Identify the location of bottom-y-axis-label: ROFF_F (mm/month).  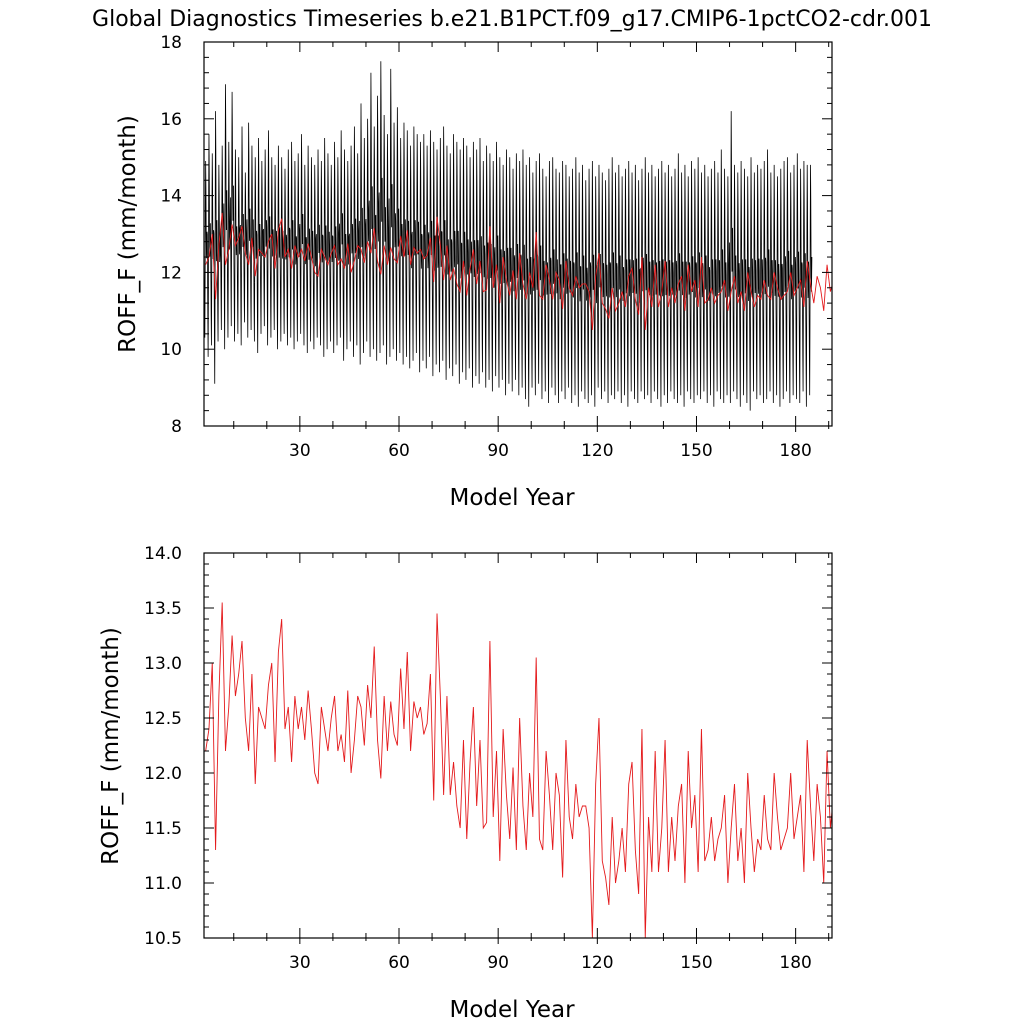
(111, 746).